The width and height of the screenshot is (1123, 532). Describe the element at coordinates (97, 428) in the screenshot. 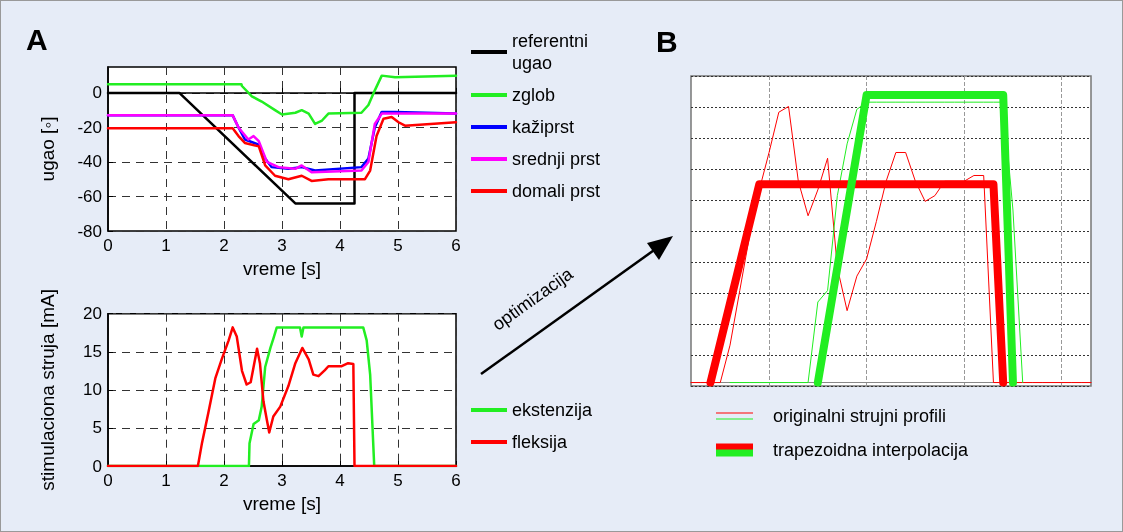

I see `y-tick-label: 5` at that location.